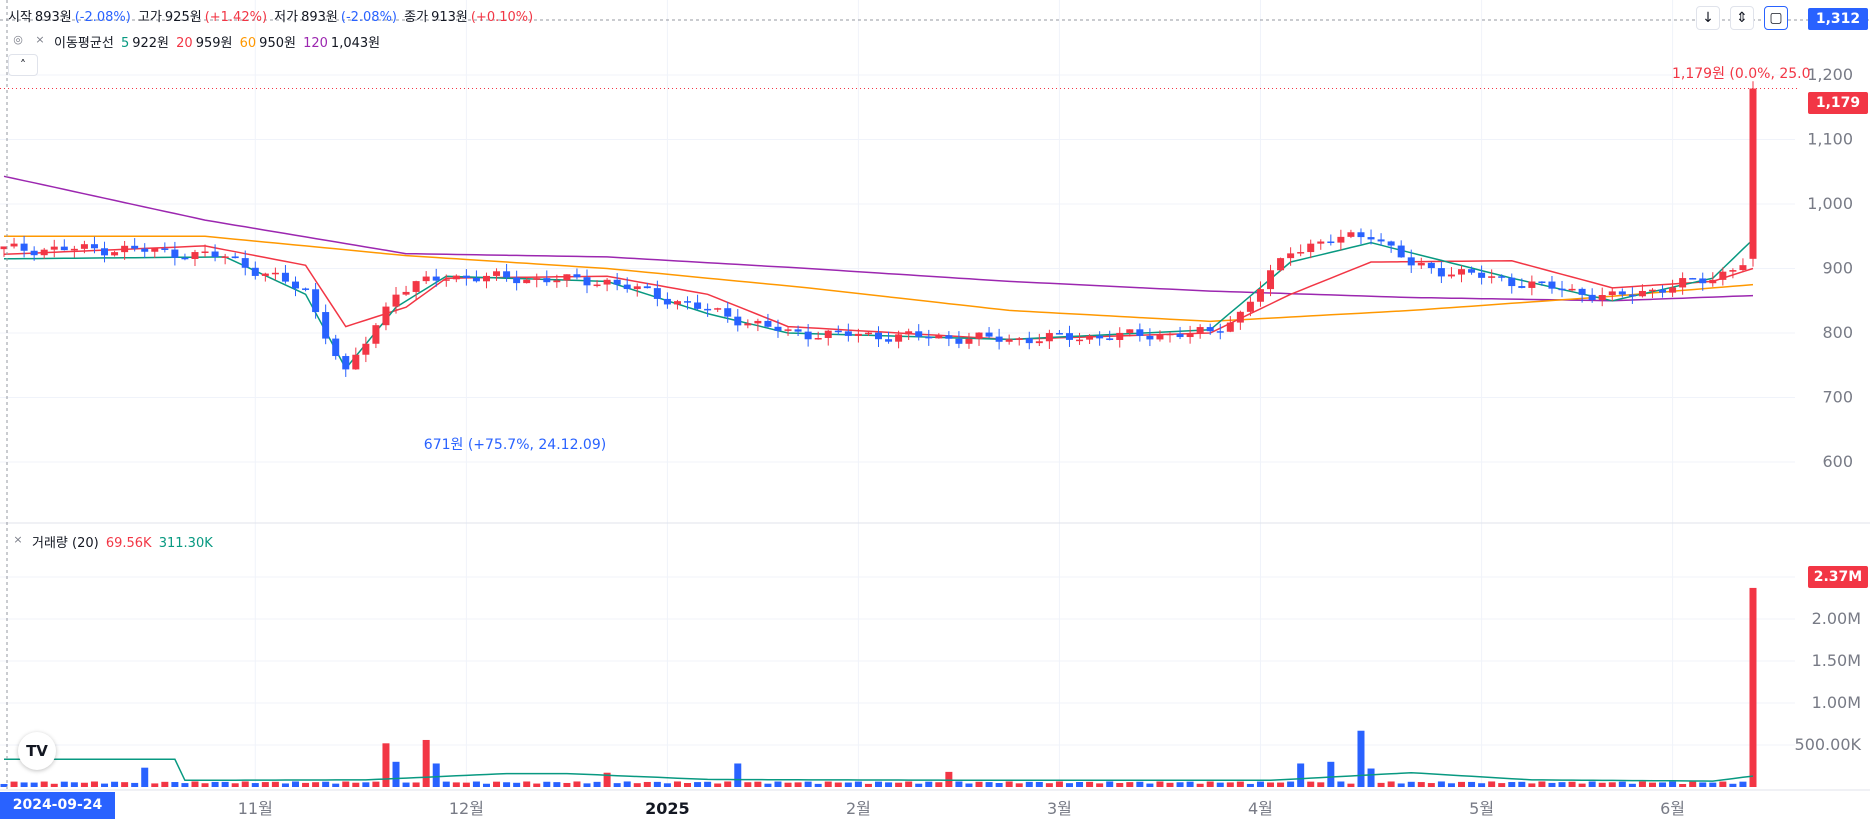 The image size is (1870, 835). Describe the element at coordinates (1776, 18) in the screenshot. I see `maximize-icon: ▢` at that location.